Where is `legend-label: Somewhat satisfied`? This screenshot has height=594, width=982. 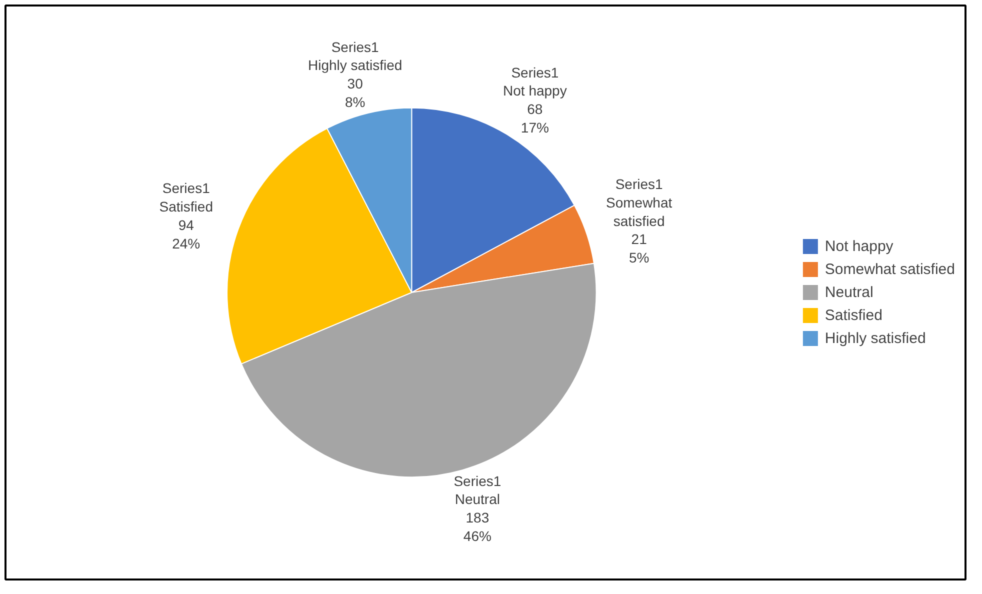 legend-label: Somewhat satisfied is located at coordinates (889, 269).